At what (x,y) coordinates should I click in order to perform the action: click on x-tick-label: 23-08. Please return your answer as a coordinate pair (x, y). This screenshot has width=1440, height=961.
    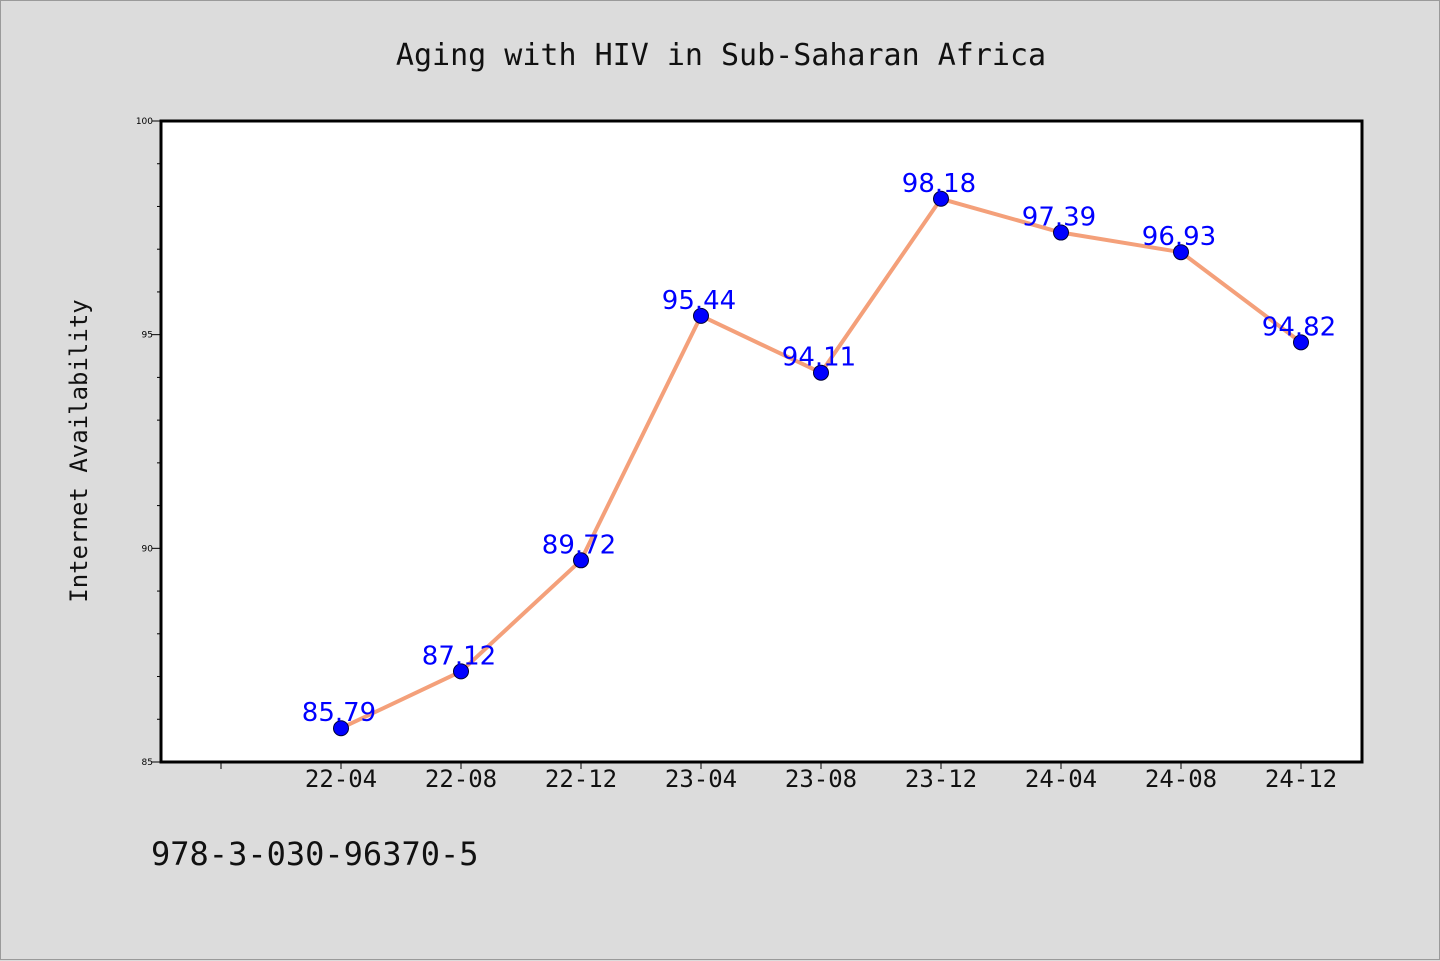
    Looking at the image, I should click on (821, 779).